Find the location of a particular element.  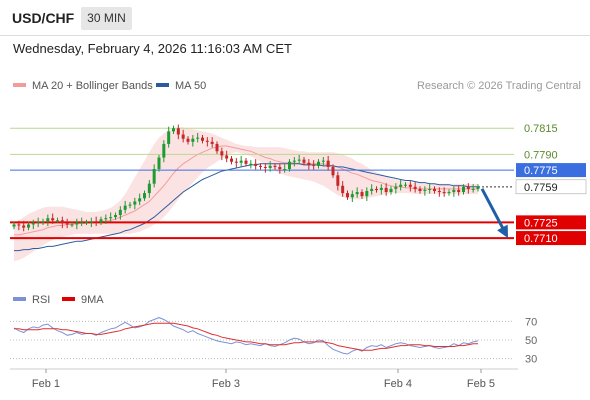

rsi-tick-label: 70 is located at coordinates (531, 322).